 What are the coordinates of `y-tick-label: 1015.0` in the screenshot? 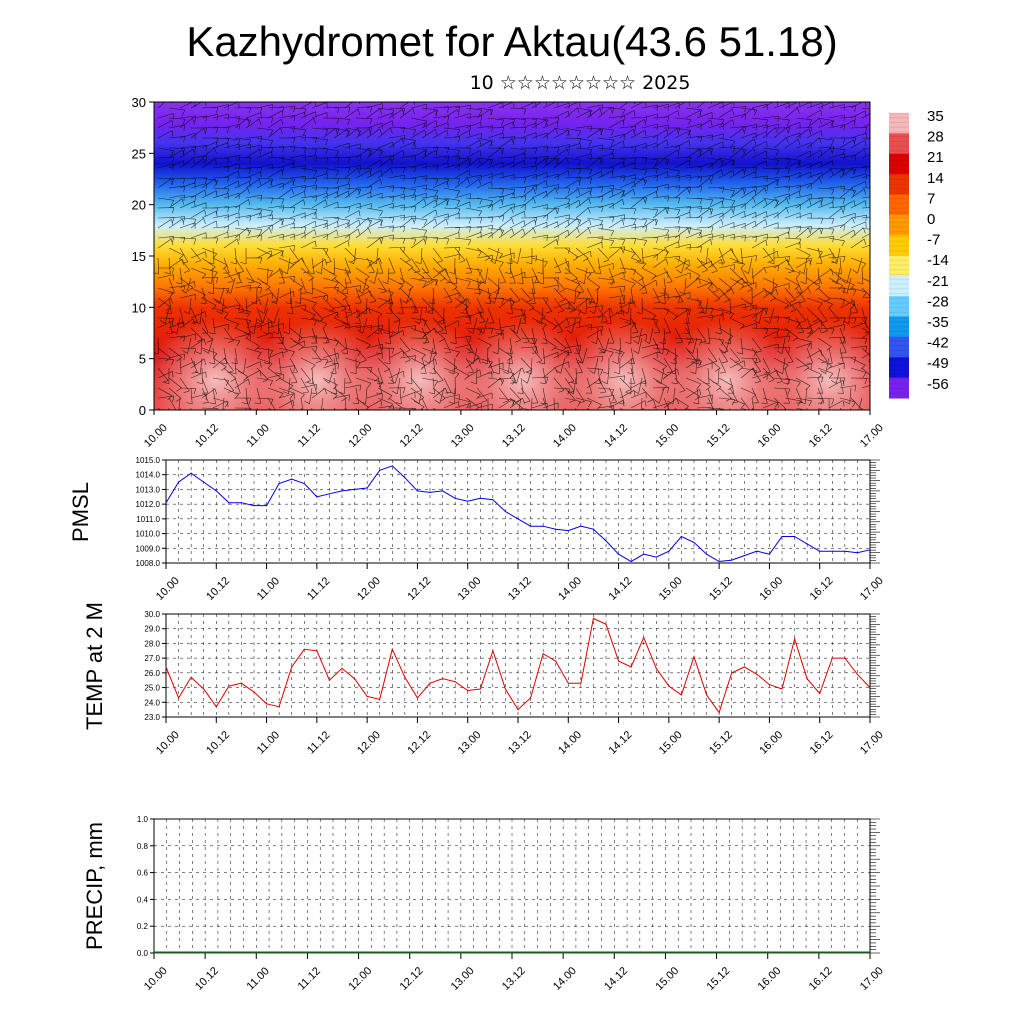 It's located at (148, 460).